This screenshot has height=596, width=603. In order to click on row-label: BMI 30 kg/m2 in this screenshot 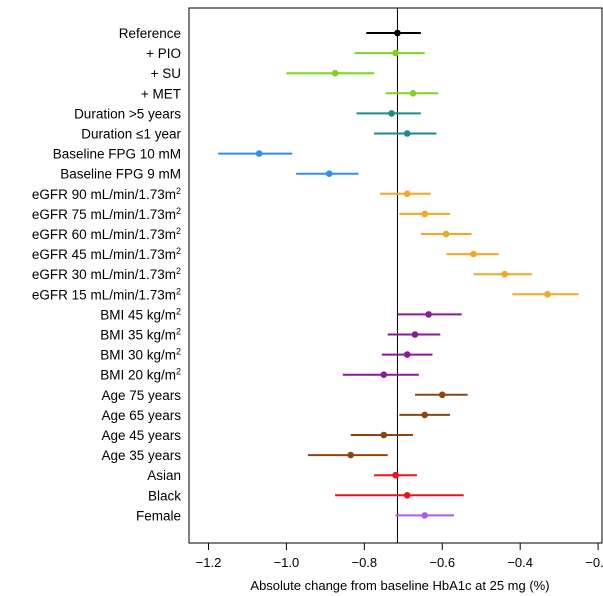, I will do `click(140, 355)`.